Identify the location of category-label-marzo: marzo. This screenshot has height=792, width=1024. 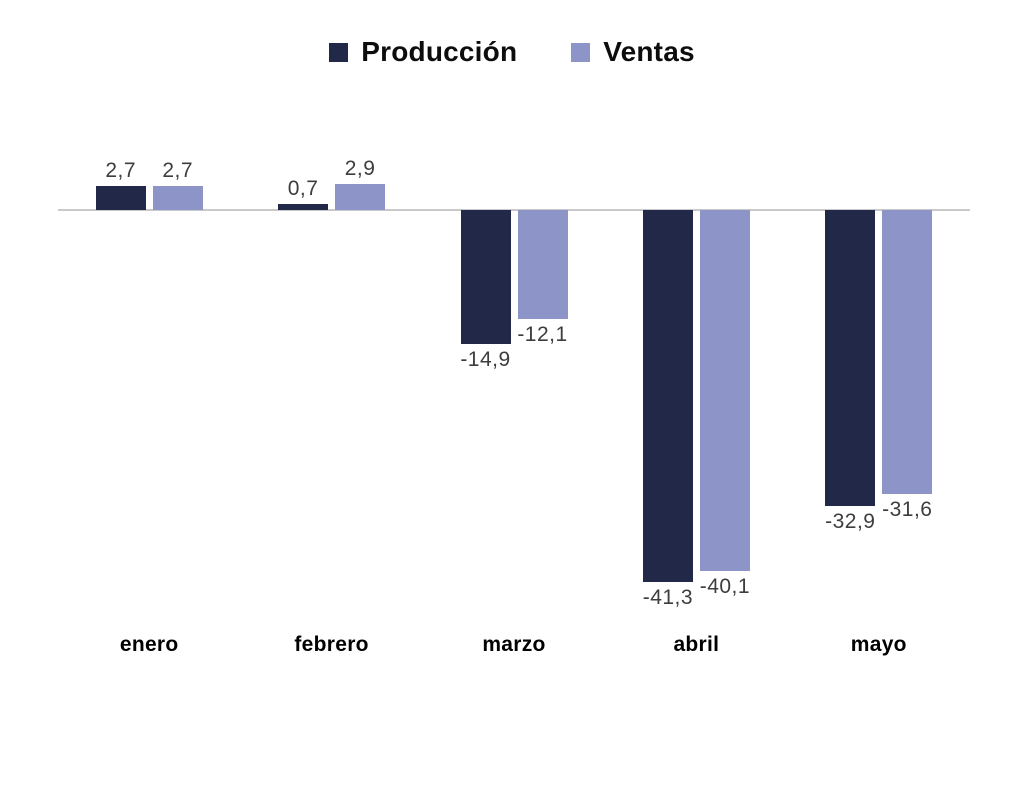
(514, 644).